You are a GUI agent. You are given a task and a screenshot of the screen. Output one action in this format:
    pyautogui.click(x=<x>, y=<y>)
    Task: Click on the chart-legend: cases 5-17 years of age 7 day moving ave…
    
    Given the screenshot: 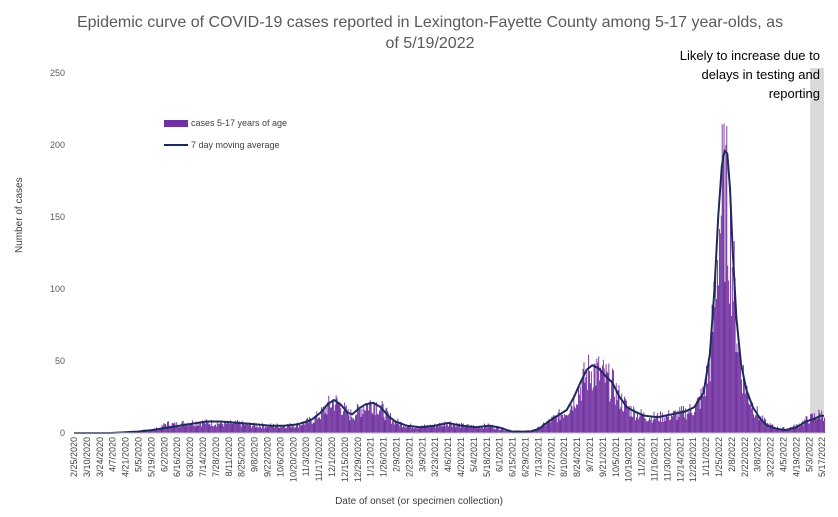 What is the action you would take?
    pyautogui.click(x=225, y=138)
    